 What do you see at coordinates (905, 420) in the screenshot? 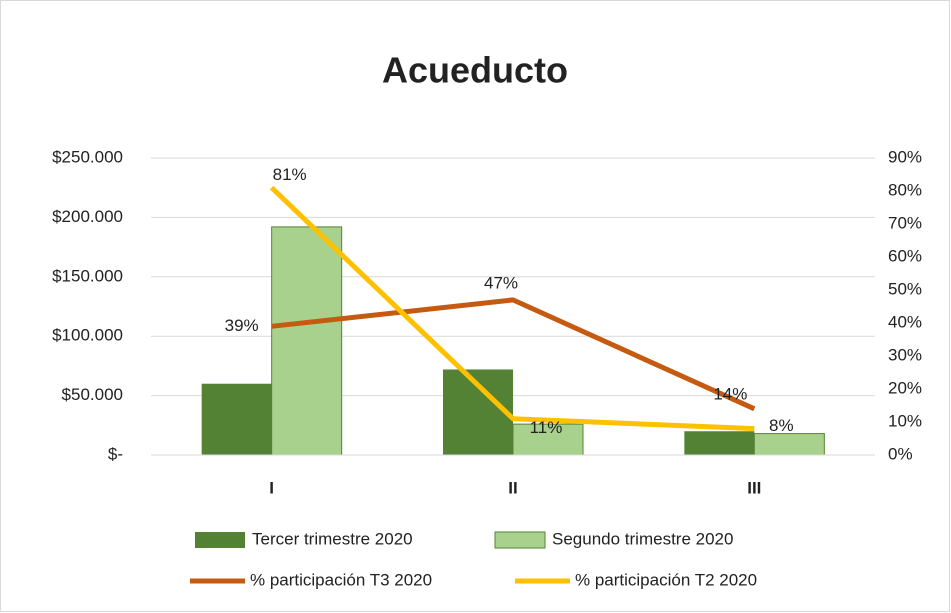
I see `y2-tick-label: 10%` at bounding box center [905, 420].